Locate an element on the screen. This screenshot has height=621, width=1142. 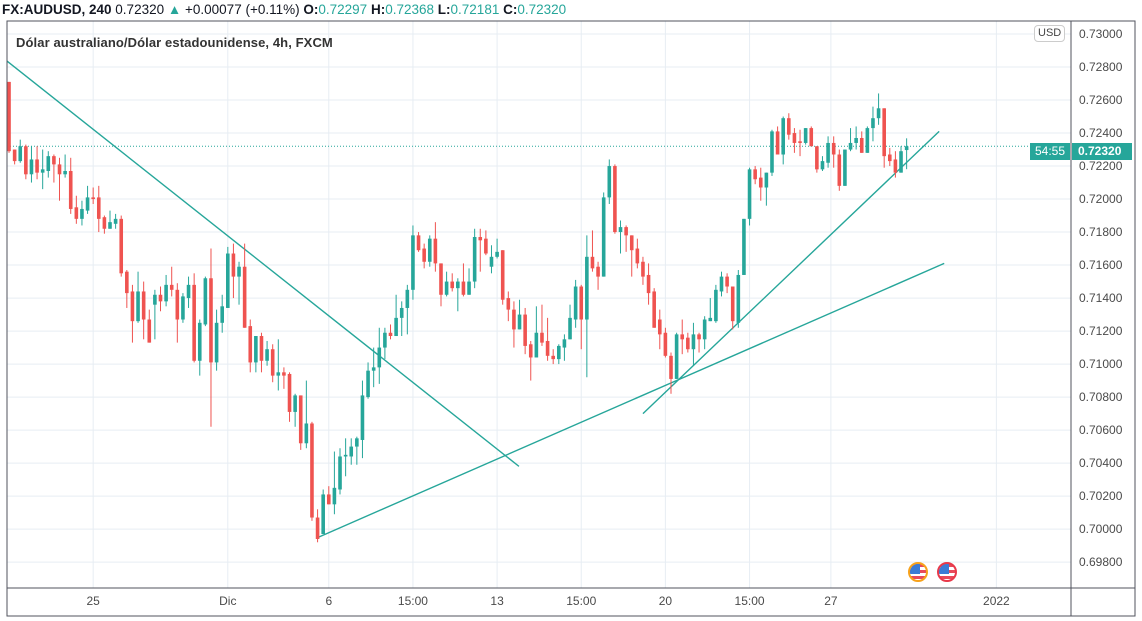
price-tick-label: 0.72000 is located at coordinates (1101, 199).